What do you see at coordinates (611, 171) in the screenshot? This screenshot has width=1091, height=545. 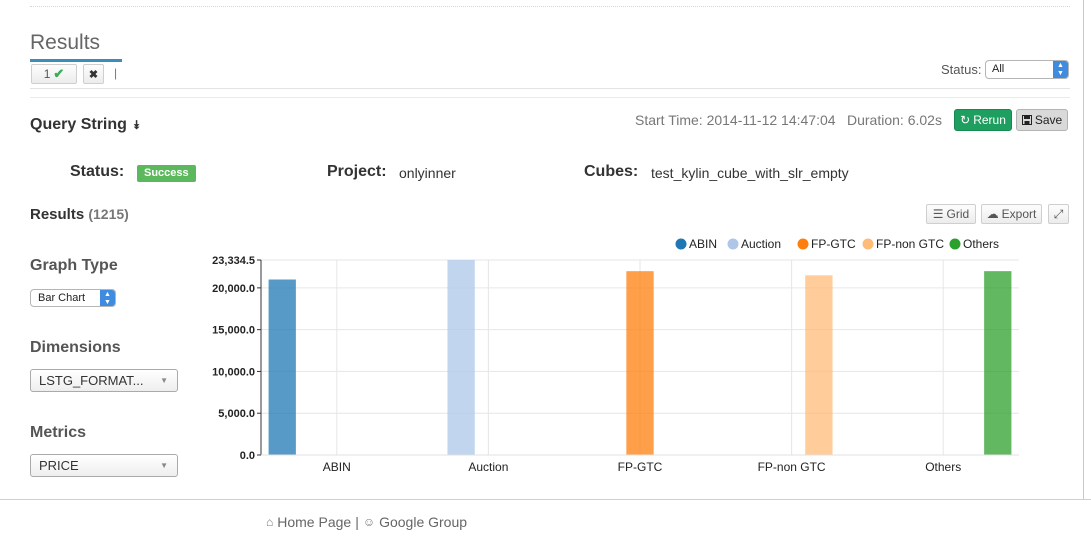 I see `cubes-label: Cubes:` at bounding box center [611, 171].